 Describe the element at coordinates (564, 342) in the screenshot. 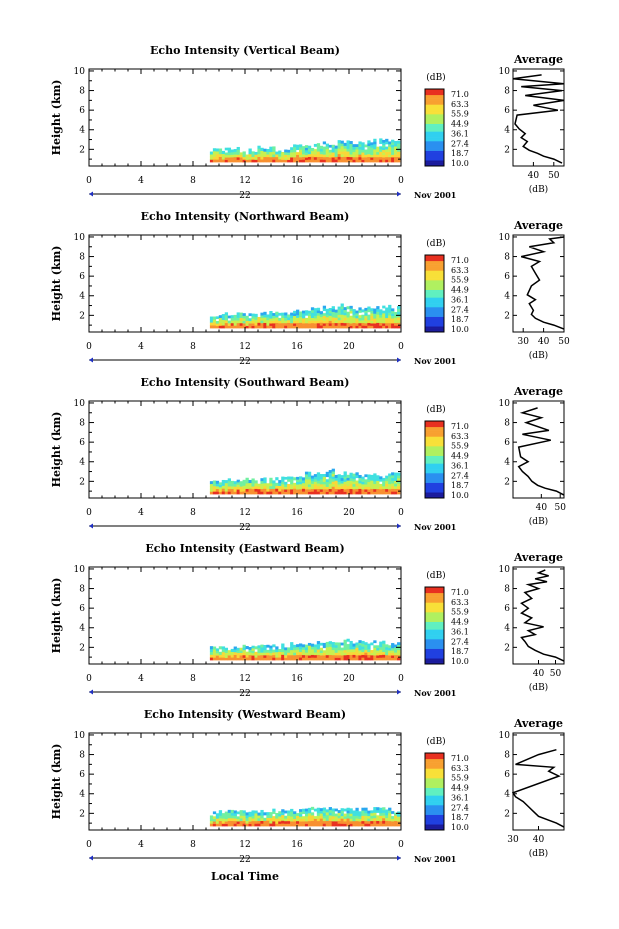

I see `avg-x-tick-label: 50` at that location.